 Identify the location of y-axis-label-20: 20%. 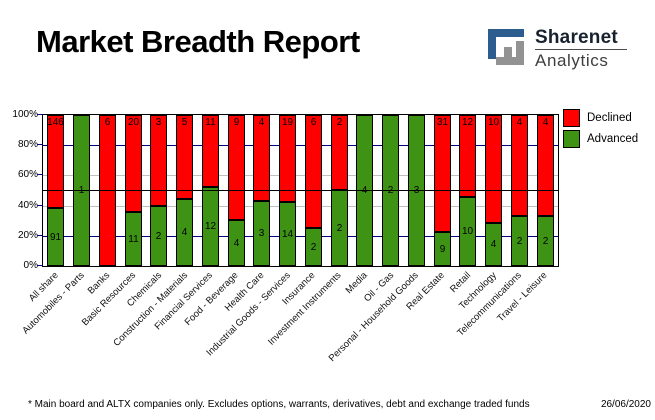
(27, 235).